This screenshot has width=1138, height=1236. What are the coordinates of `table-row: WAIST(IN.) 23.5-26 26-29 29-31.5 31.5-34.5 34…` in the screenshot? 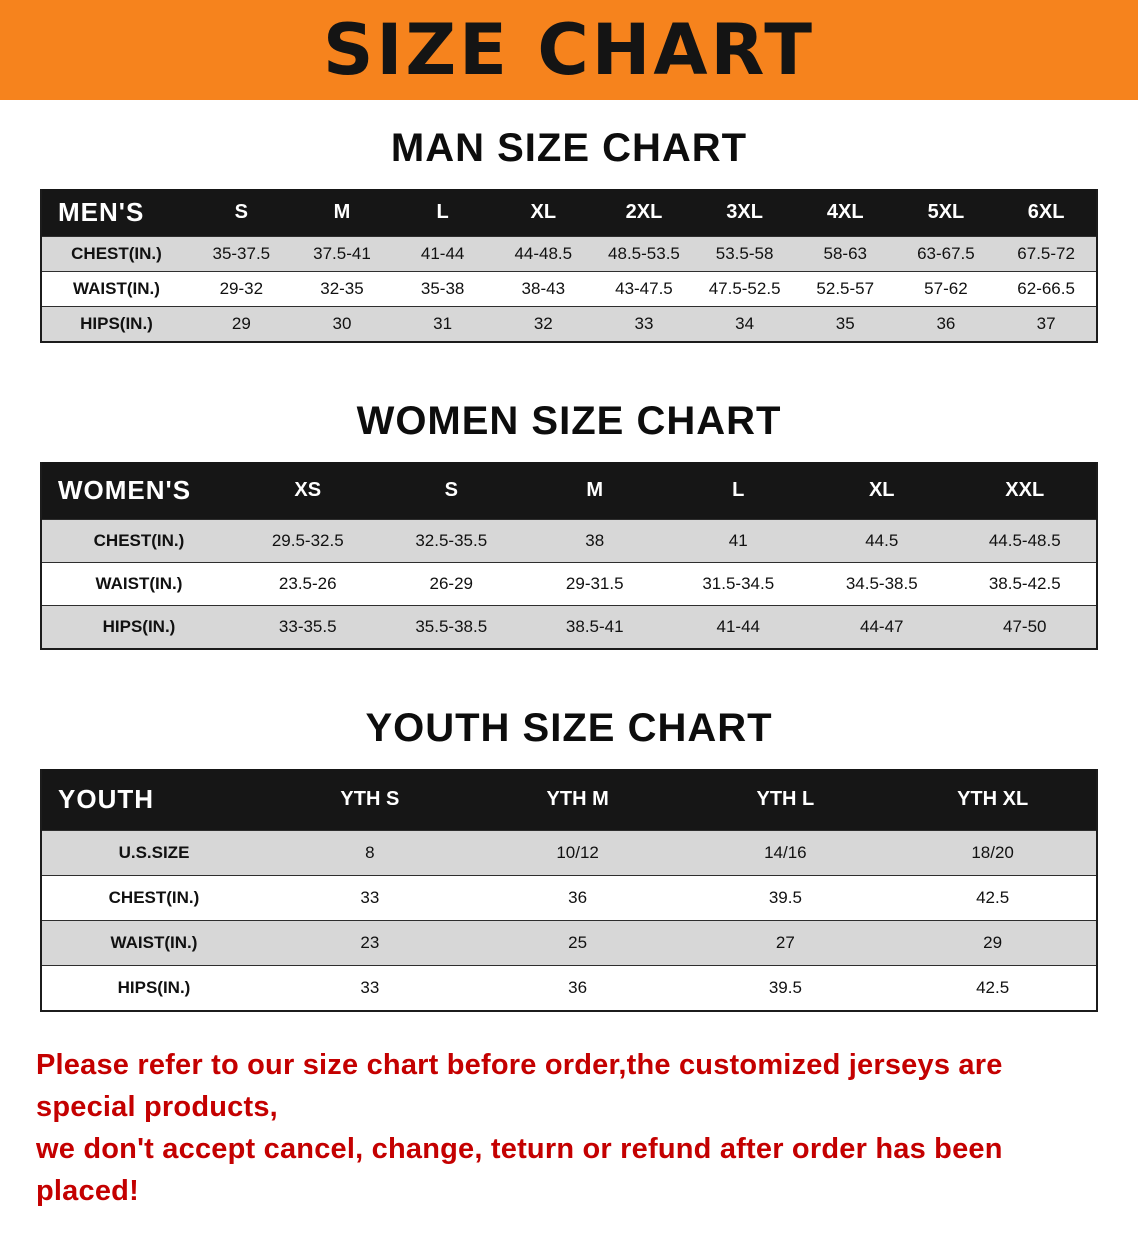 It's located at (569, 584).